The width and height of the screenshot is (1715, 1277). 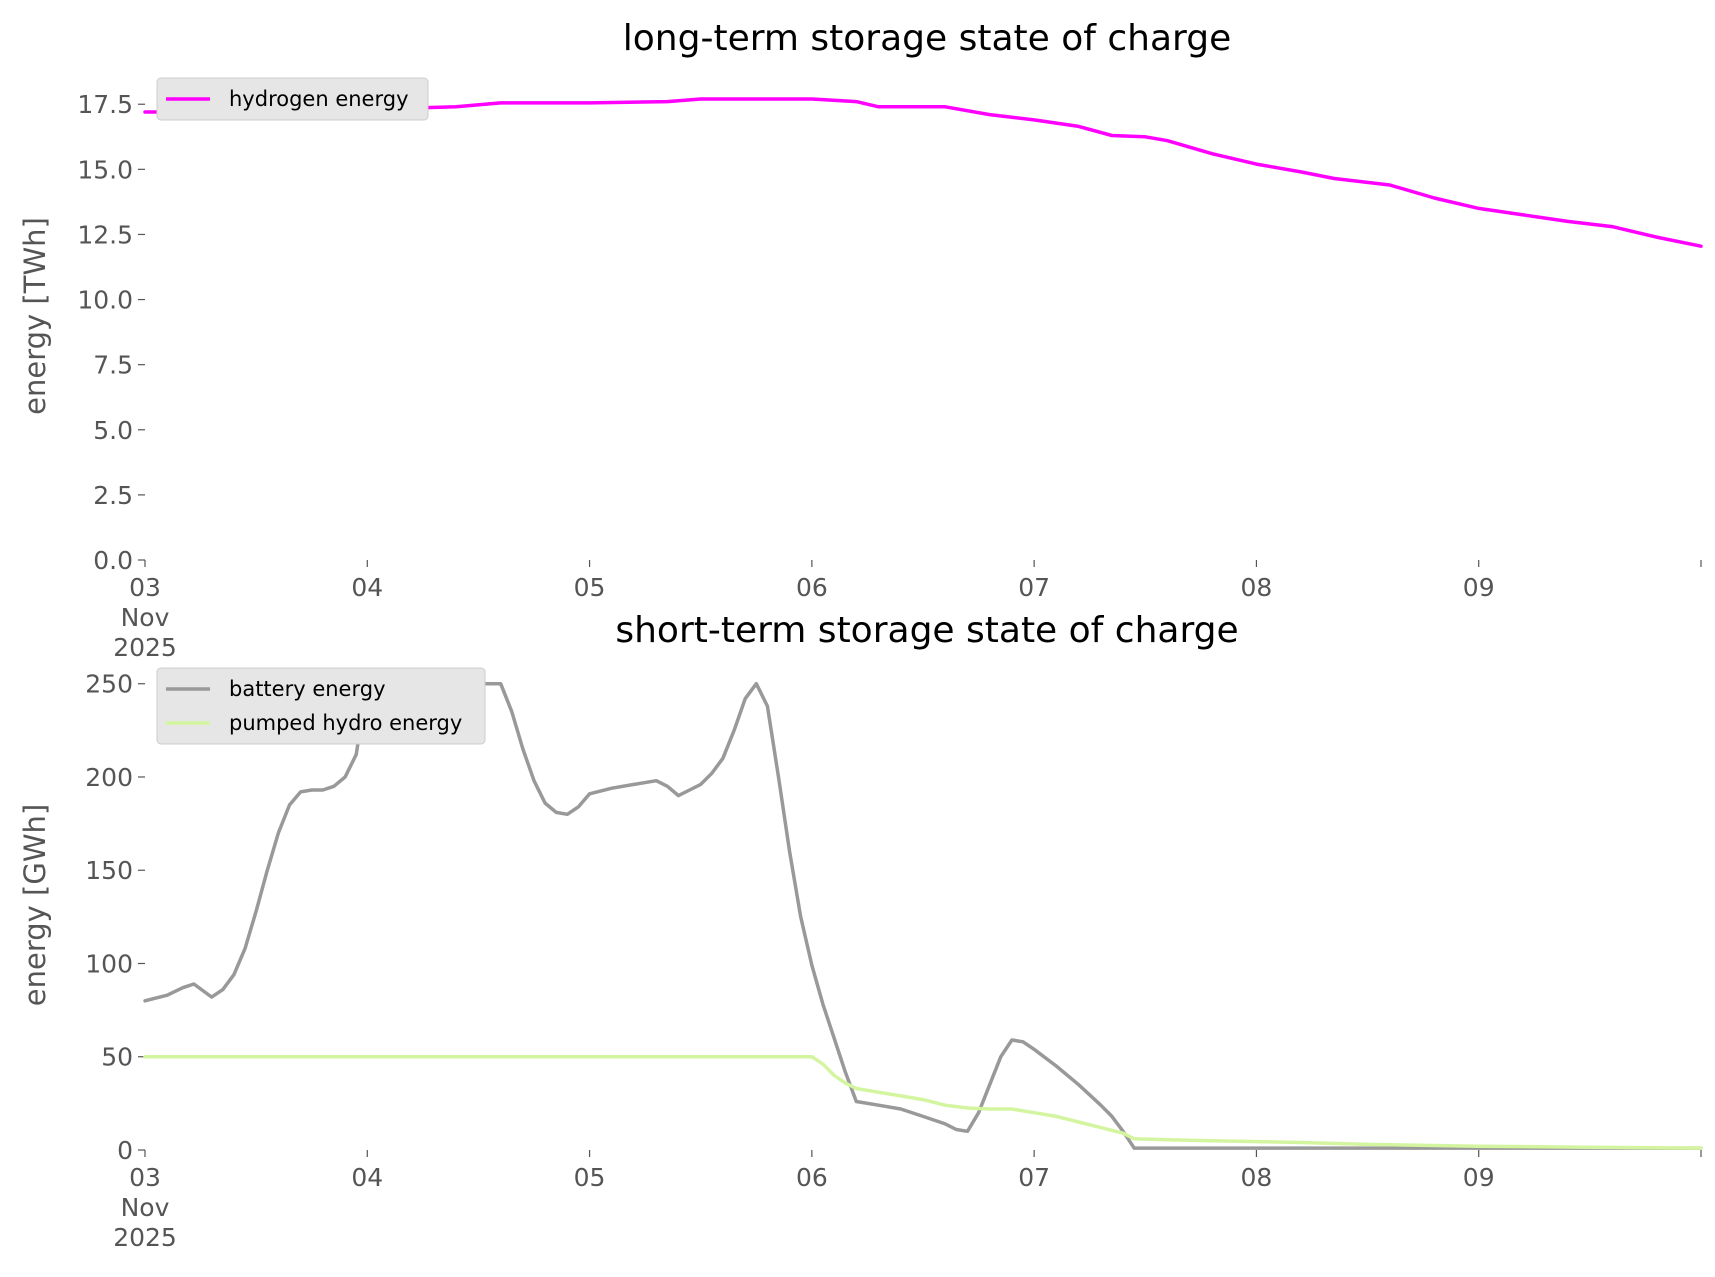 I want to click on short-term-legend-box, so click(x=321, y=706).